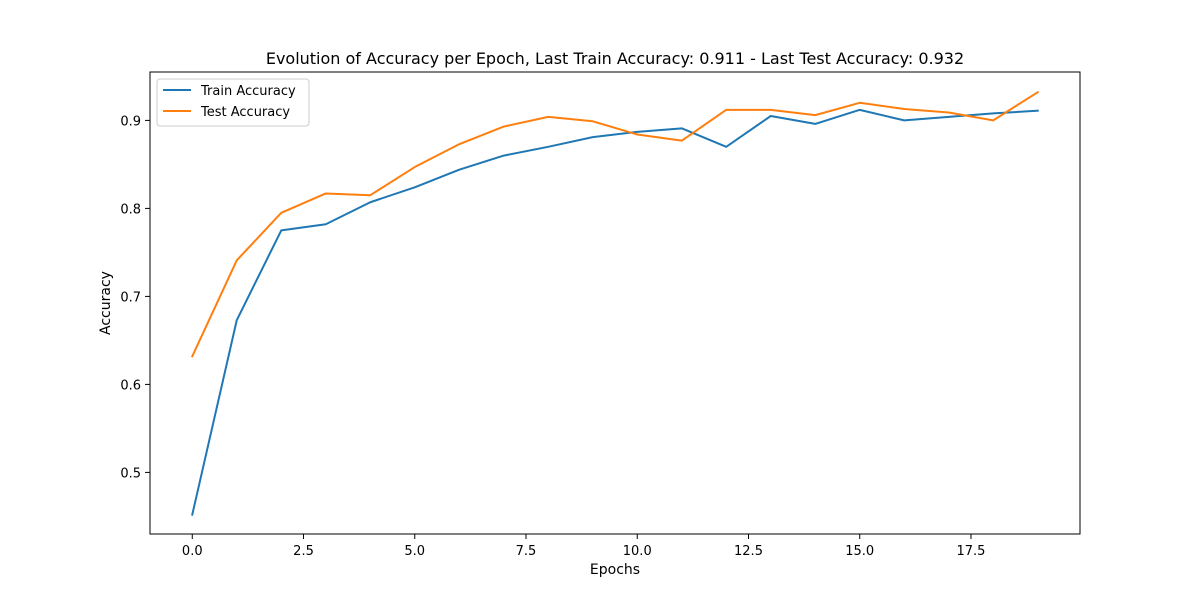  I want to click on y-tick-label: 0.5, so click(130, 473).